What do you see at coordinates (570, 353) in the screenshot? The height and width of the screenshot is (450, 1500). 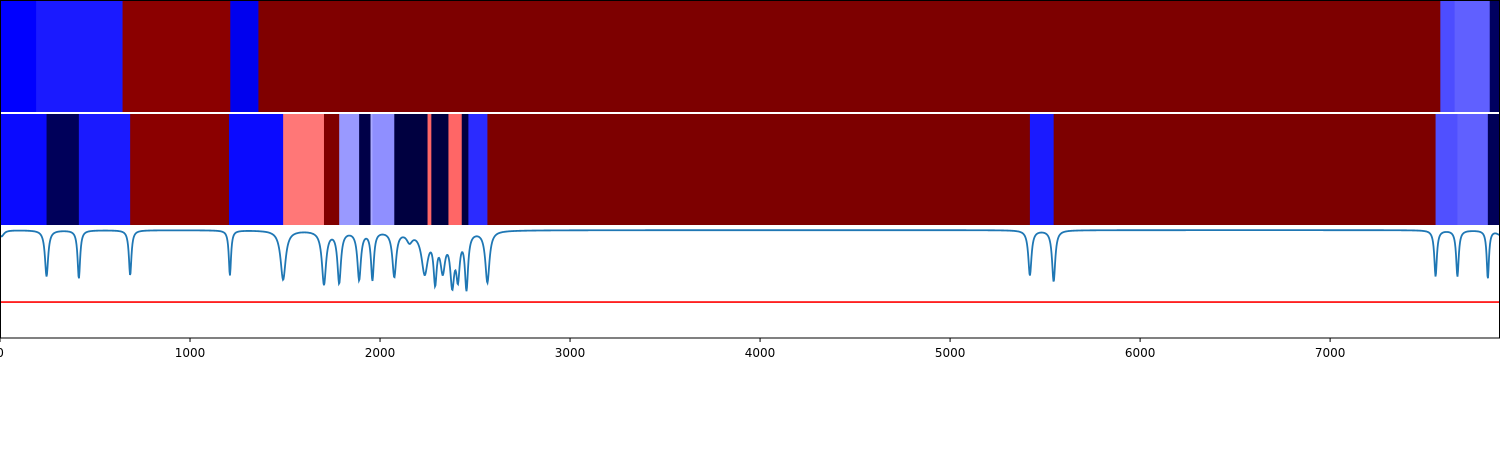 I see `x-tick-label-3: 3000` at bounding box center [570, 353].